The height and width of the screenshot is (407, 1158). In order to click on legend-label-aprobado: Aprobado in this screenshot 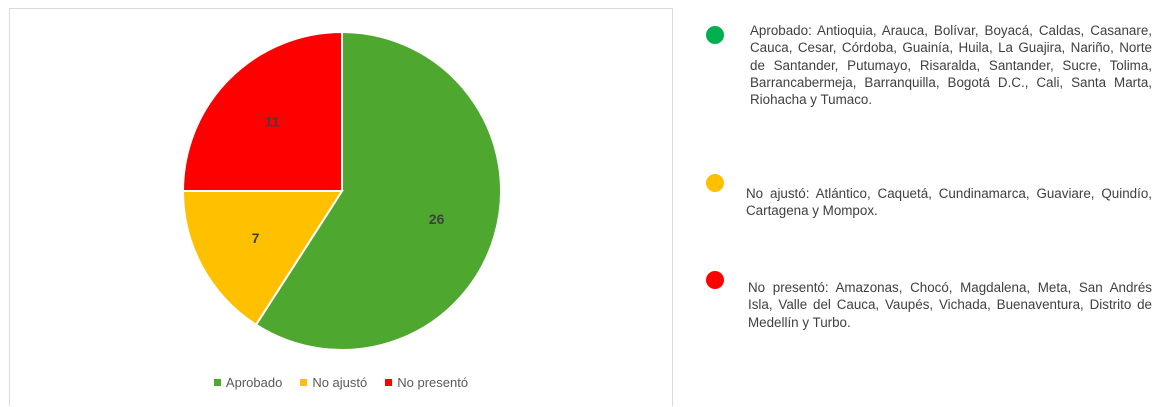, I will do `click(254, 382)`.